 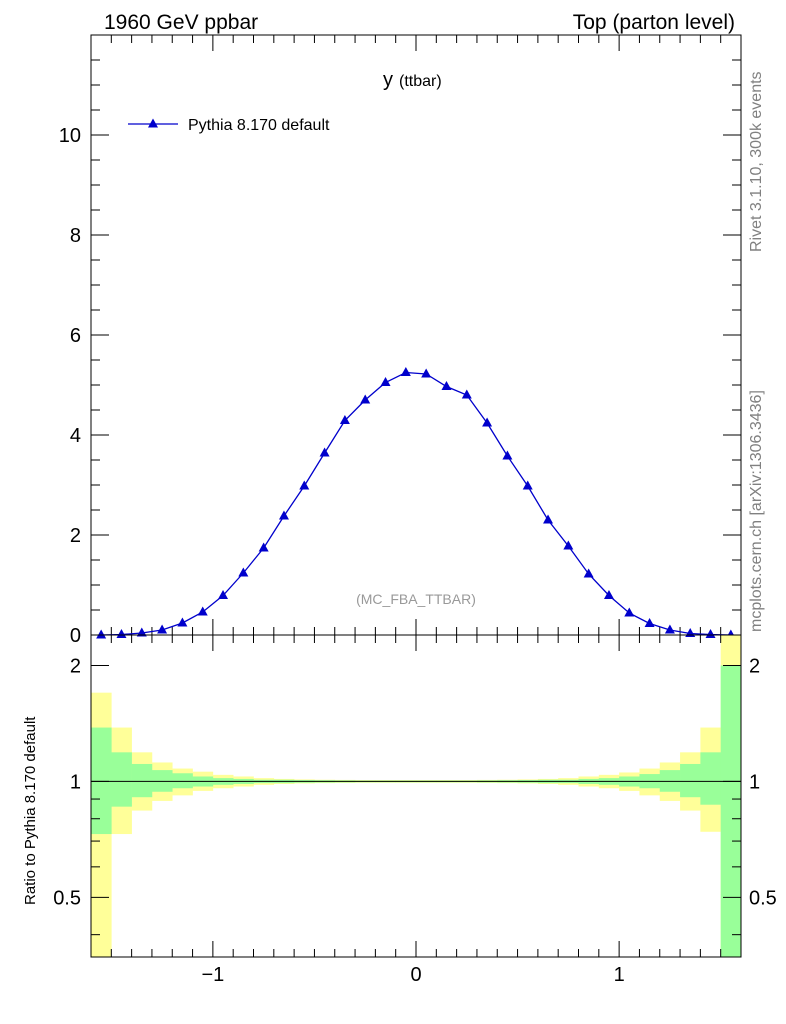 I want to click on mcplots-reference-label: mcplots.cern.ch [arXiv:1306.3436], so click(x=756, y=511).